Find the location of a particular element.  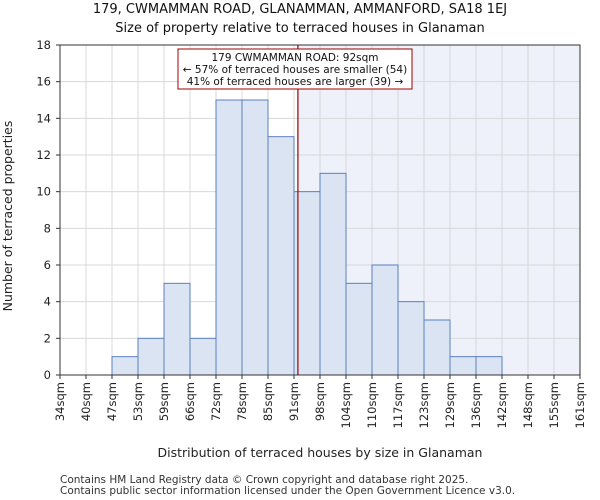

y-tick-label: 4 is located at coordinates (47, 302).